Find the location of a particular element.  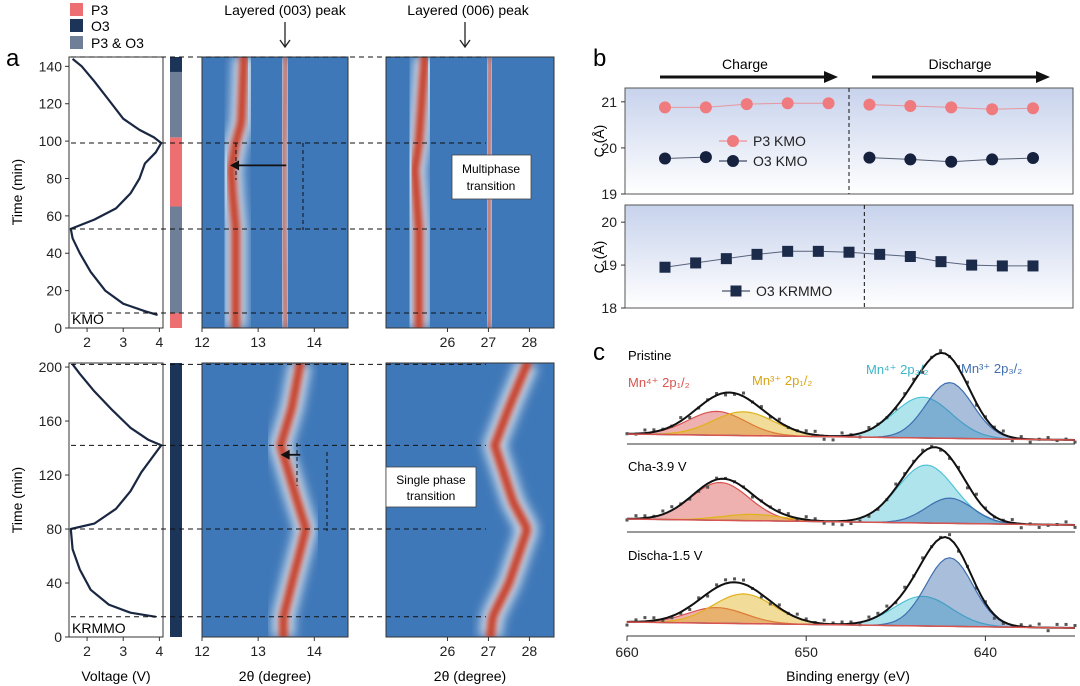

charge-label: Charge is located at coordinates (745, 64).